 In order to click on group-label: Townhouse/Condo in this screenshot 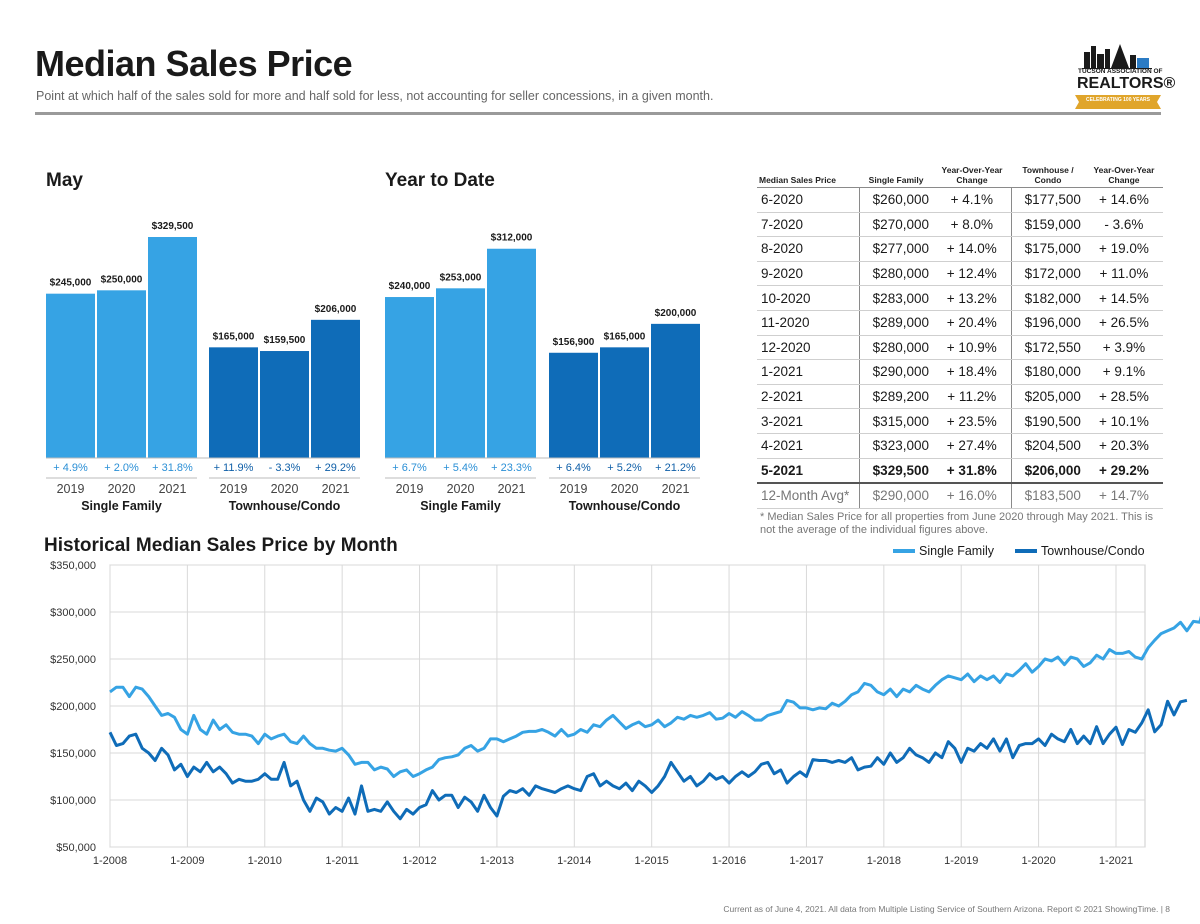, I will do `click(285, 506)`.